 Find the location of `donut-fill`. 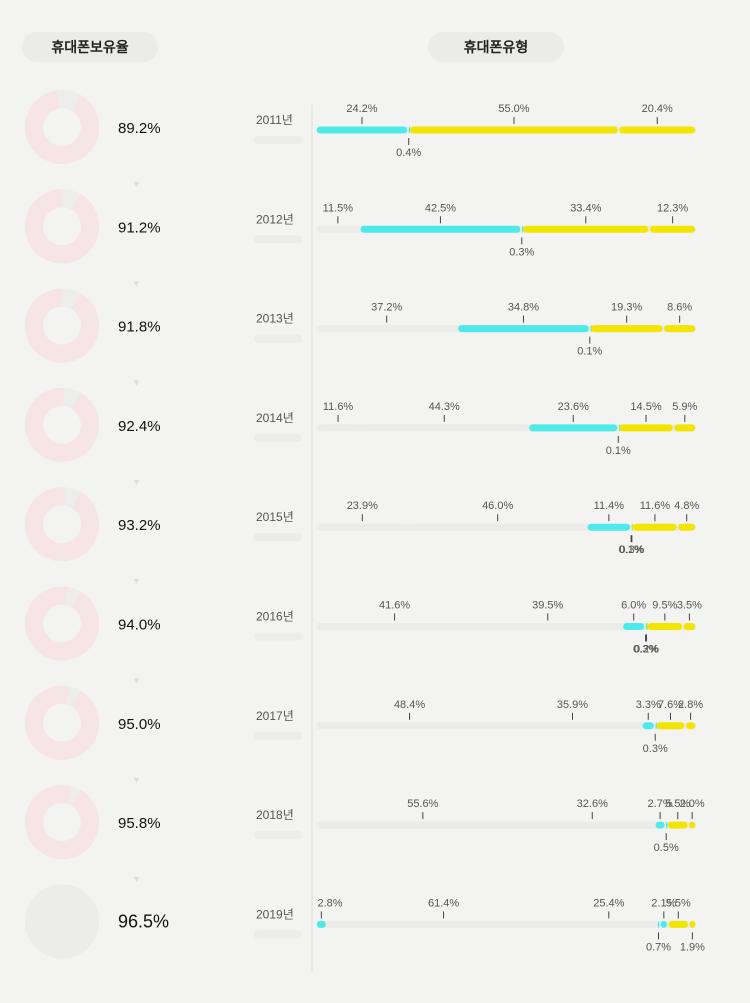

donut-fill is located at coordinates (62, 921).